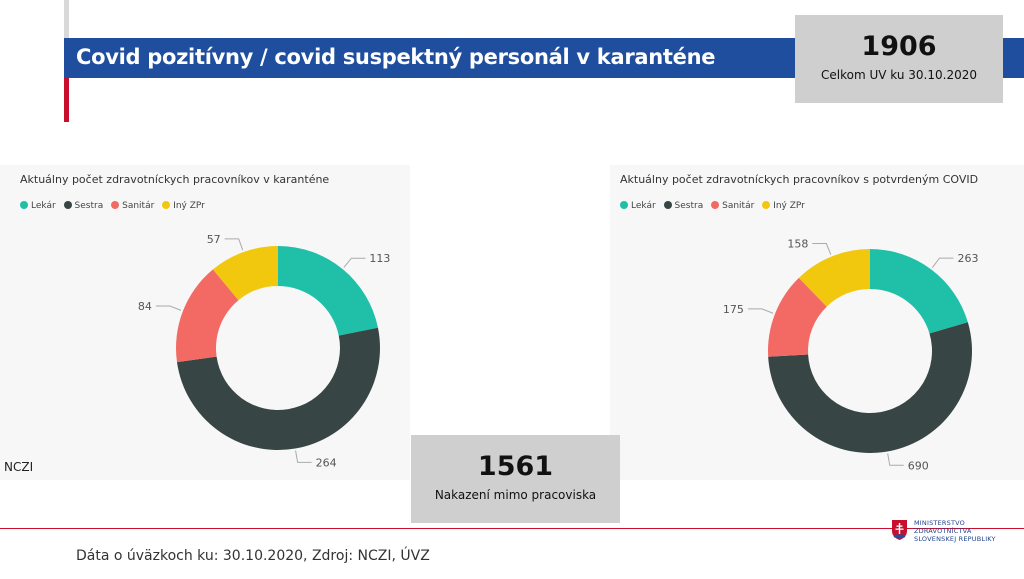 Image resolution: width=1024 pixels, height=579 pixels. What do you see at coordinates (918, 465) in the screenshot?
I see `data-label: 690` at bounding box center [918, 465].